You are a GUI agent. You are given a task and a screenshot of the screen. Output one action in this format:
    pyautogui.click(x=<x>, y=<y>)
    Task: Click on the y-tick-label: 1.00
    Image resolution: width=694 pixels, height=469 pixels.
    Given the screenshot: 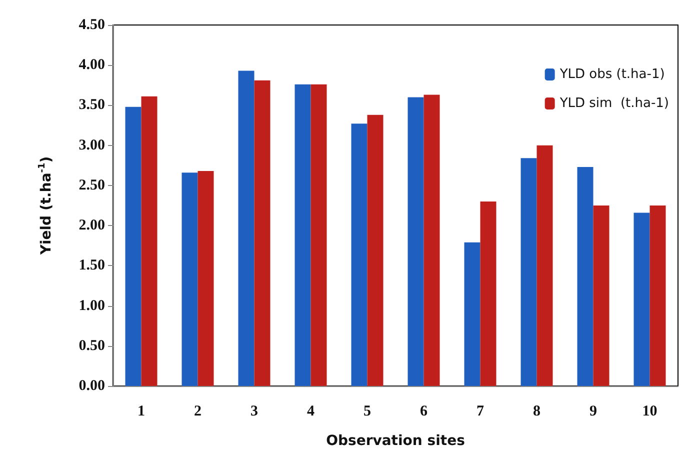 What is the action you would take?
    pyautogui.click(x=91, y=306)
    